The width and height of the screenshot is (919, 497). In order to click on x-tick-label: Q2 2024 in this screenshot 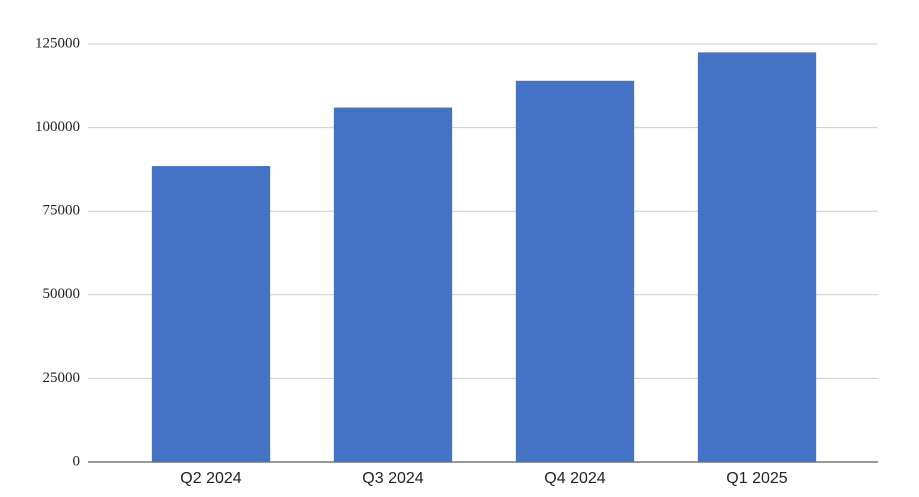, I will do `click(210, 478)`.